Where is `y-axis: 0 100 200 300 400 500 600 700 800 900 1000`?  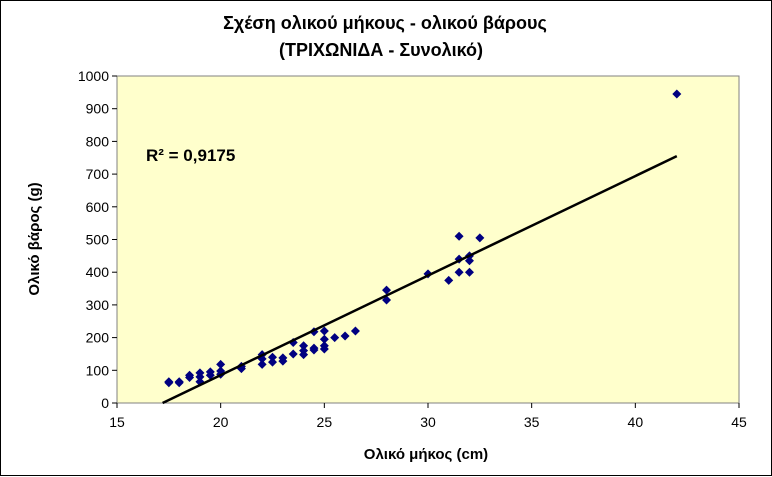
y-axis: 0 100 200 300 400 500 600 700 800 900 1000 is located at coordinates (97, 239).